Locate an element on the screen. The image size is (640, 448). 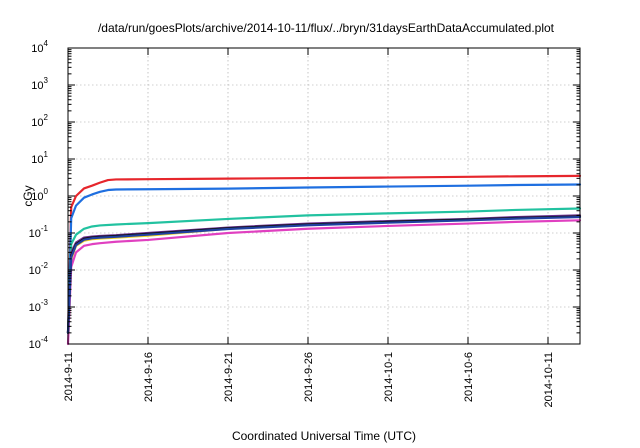
y-axis-label: cGy is located at coordinates (28, 195).